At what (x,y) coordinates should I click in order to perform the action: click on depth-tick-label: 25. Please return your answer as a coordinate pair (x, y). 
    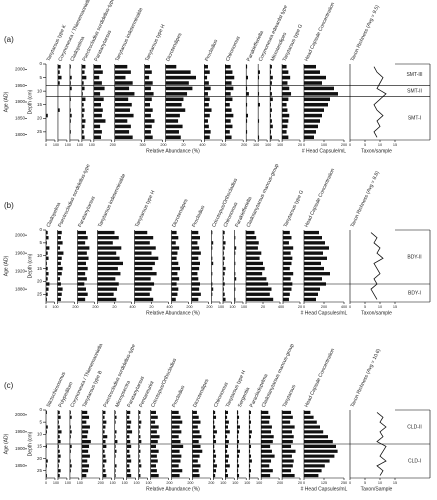
    Looking at the image, I should click on (40, 131).